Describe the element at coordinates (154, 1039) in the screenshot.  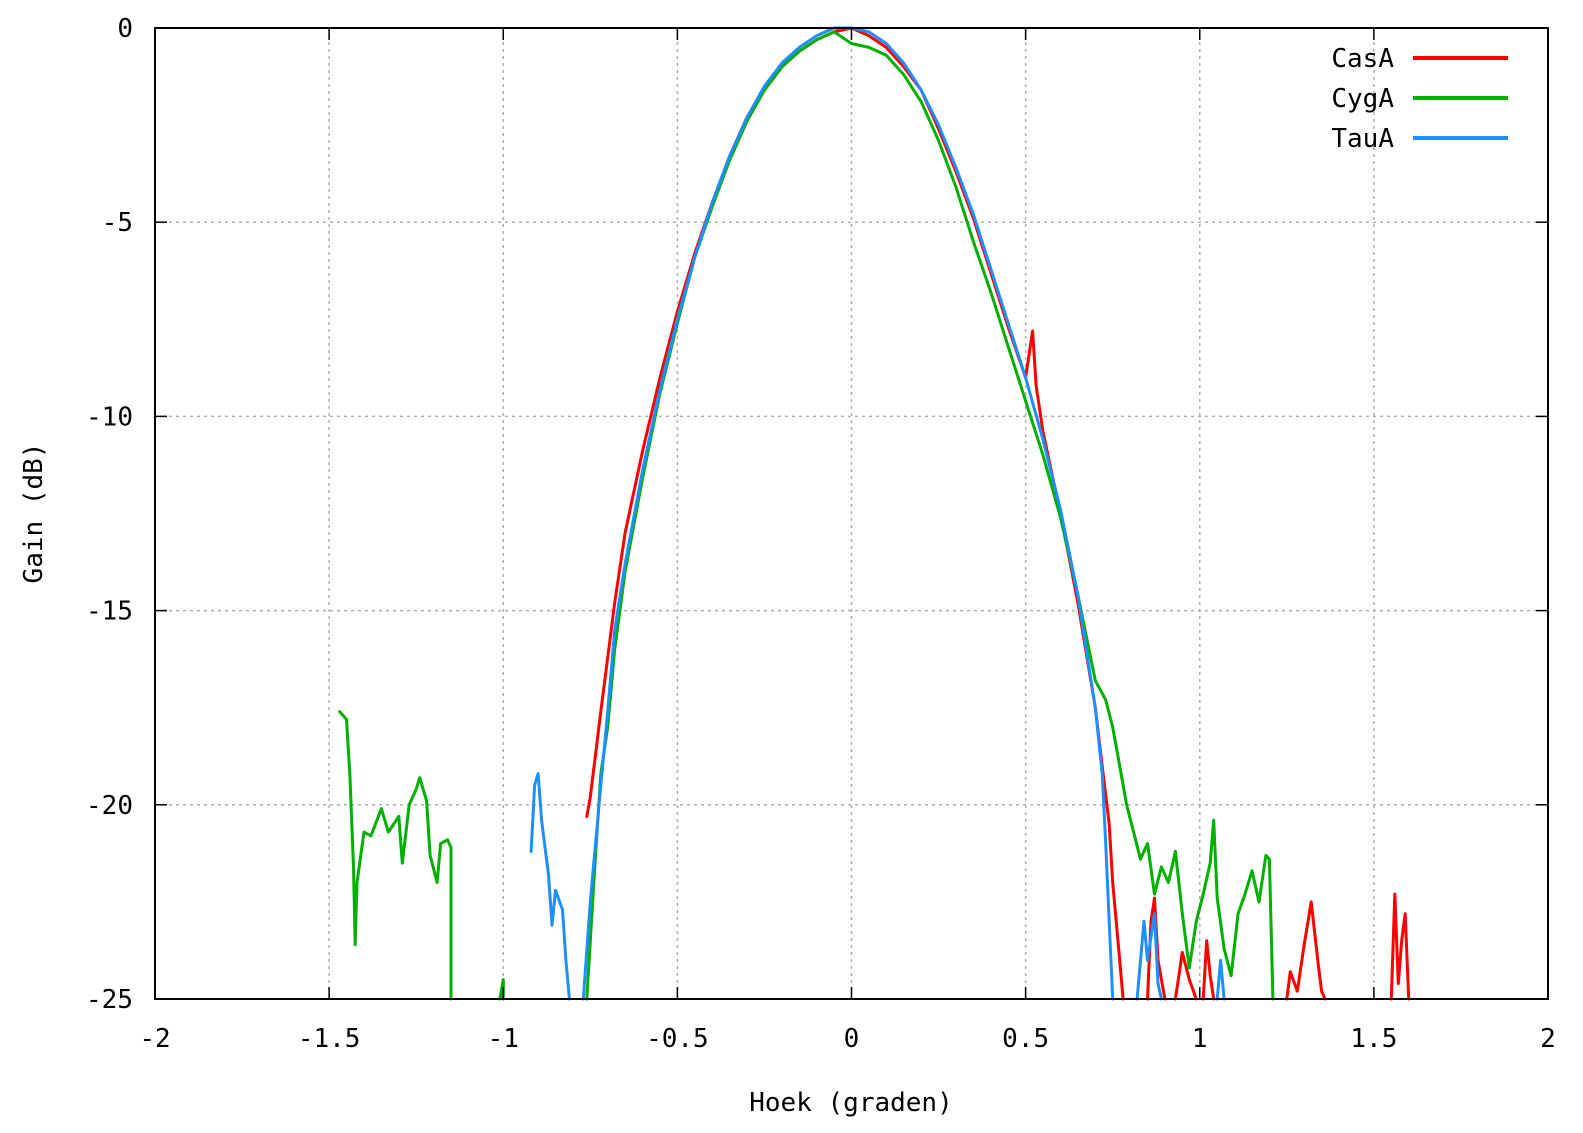
I see `x-tick-label: -2` at that location.